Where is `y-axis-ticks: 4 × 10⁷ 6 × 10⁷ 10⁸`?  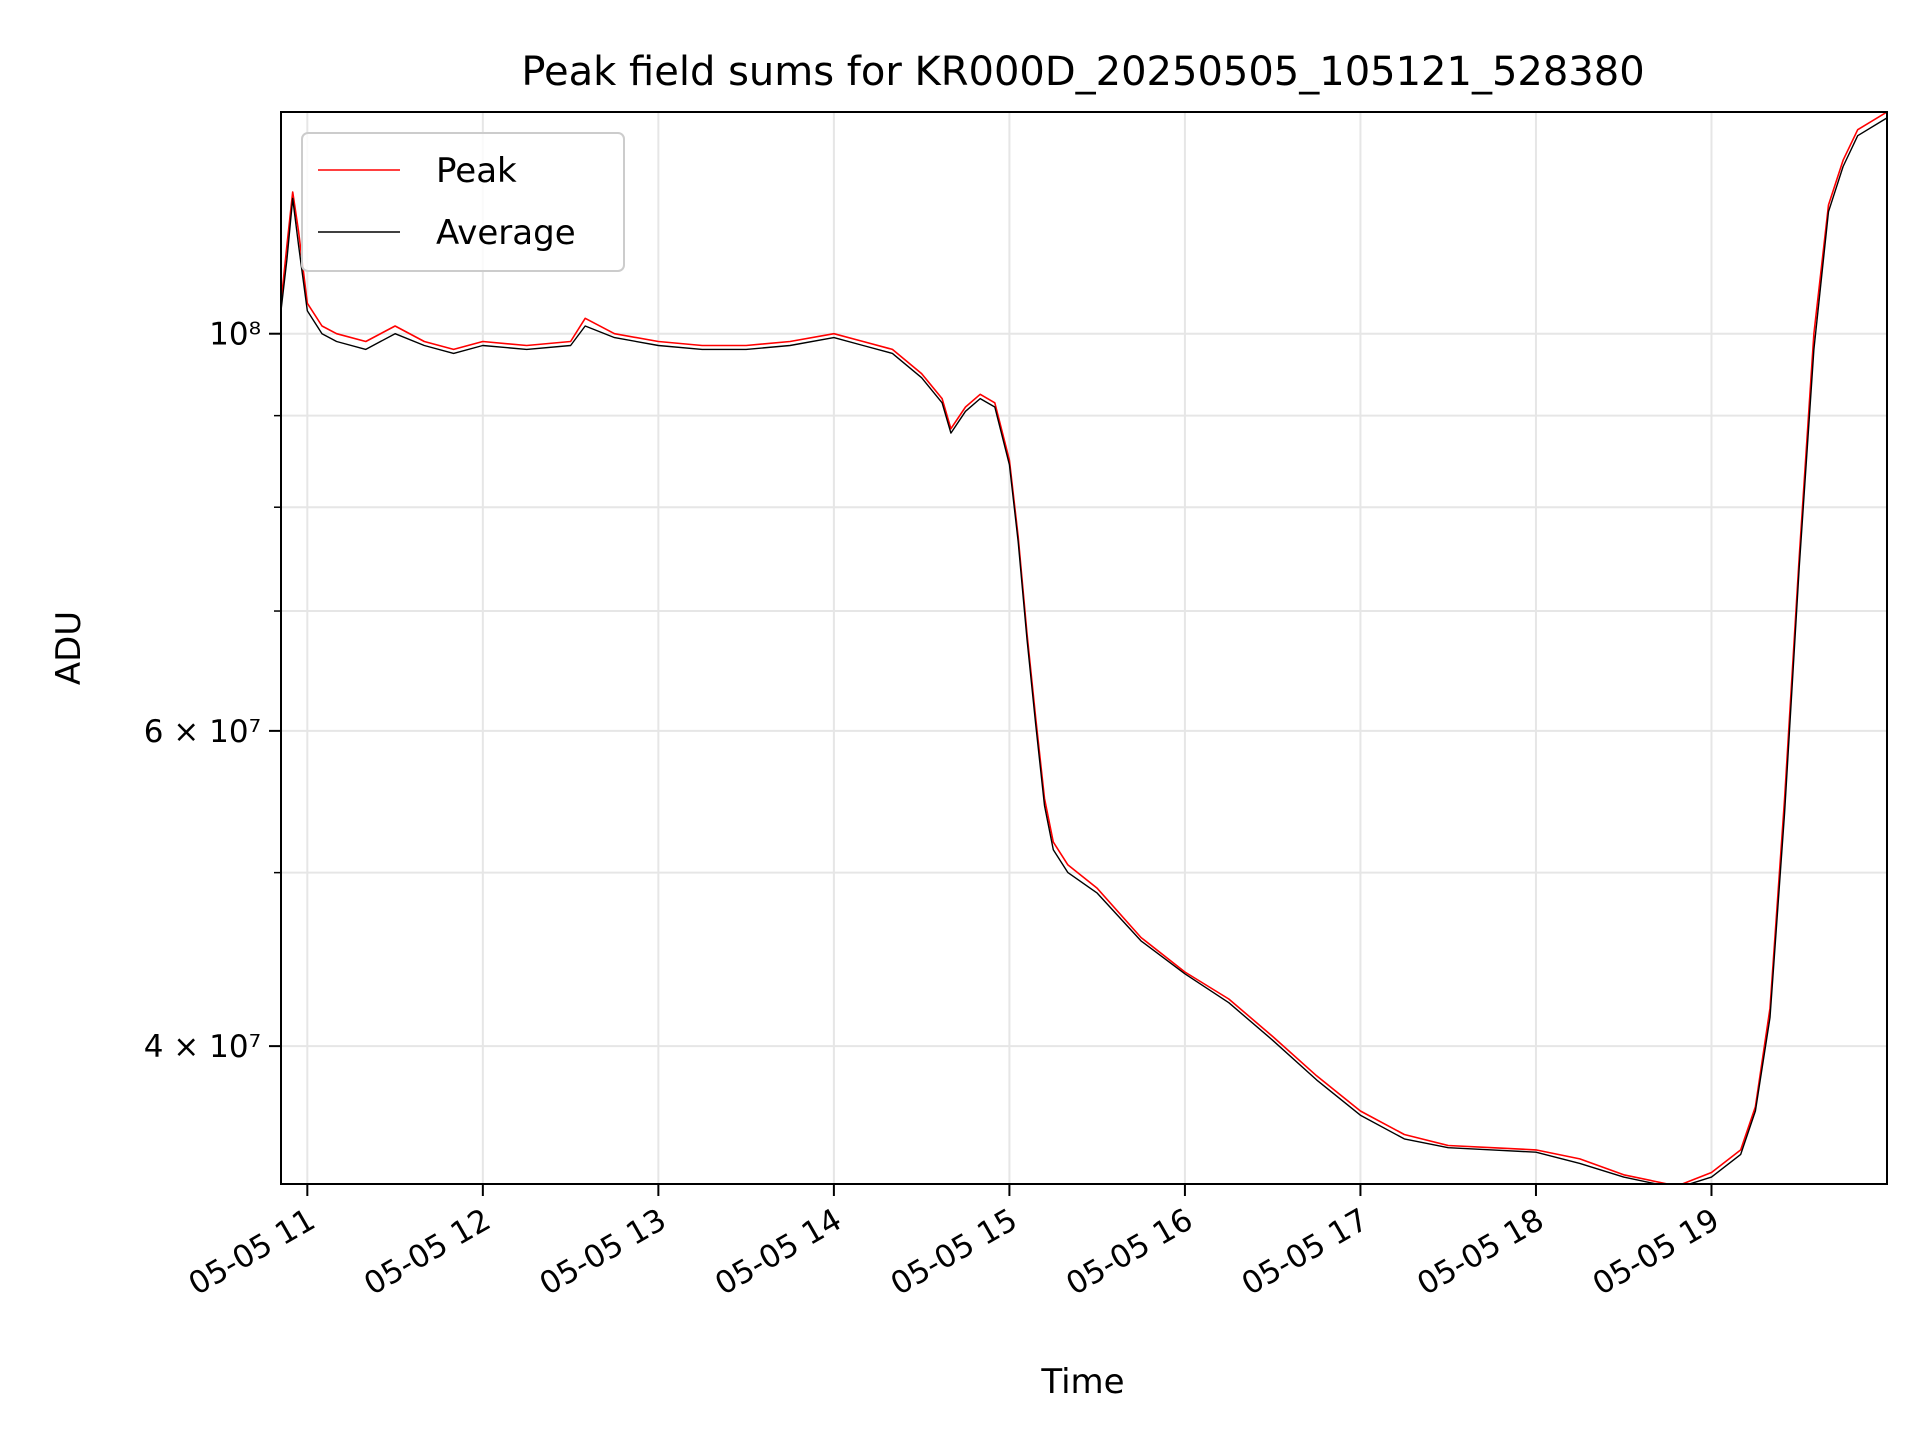 y-axis-ticks: 4 × 10⁷ 6 × 10⁷ 10⁸ is located at coordinates (212, 691).